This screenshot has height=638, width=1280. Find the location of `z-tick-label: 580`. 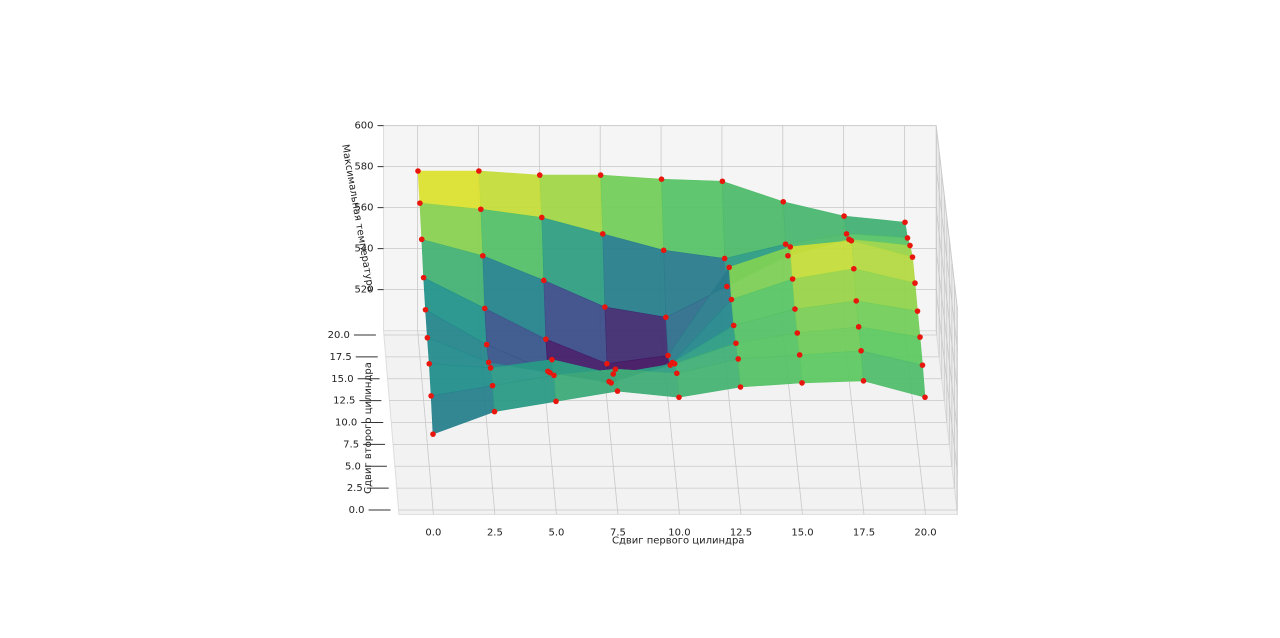

z-tick-label: 580 is located at coordinates (363, 167).